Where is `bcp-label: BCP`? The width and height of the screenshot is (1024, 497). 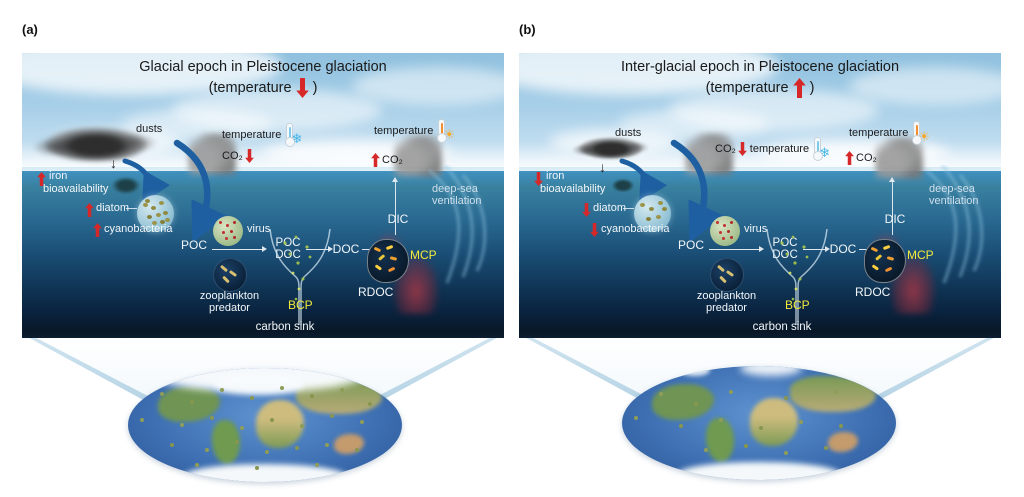 bcp-label: BCP is located at coordinates (300, 305).